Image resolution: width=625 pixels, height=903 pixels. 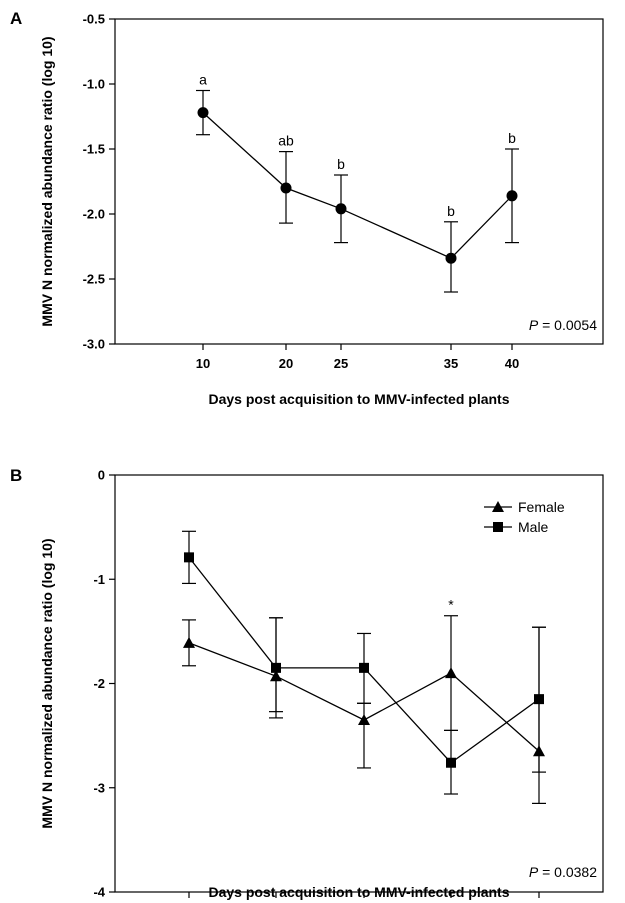 I want to click on y-tick-label: -0.5, so click(x=94, y=19).